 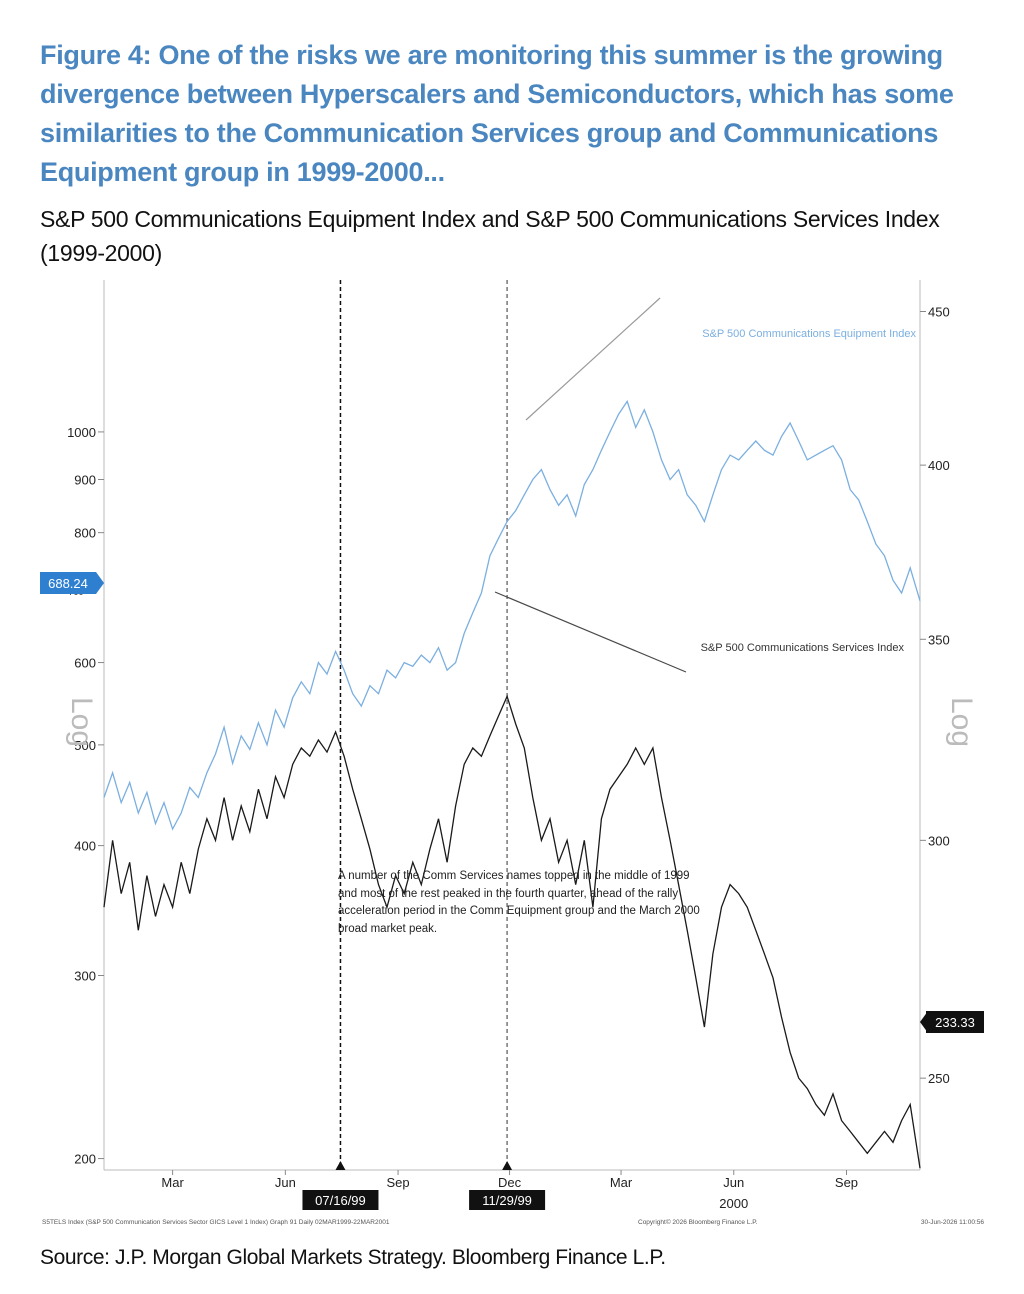 I want to click on right-axis-ticks: 250 300 350 400 450, so click(x=935, y=695).